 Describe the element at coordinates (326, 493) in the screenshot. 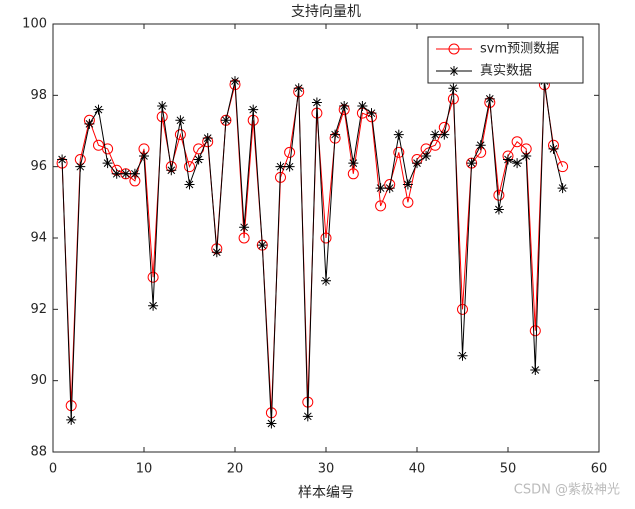

I see `x-axis-label: 样本编号` at that location.